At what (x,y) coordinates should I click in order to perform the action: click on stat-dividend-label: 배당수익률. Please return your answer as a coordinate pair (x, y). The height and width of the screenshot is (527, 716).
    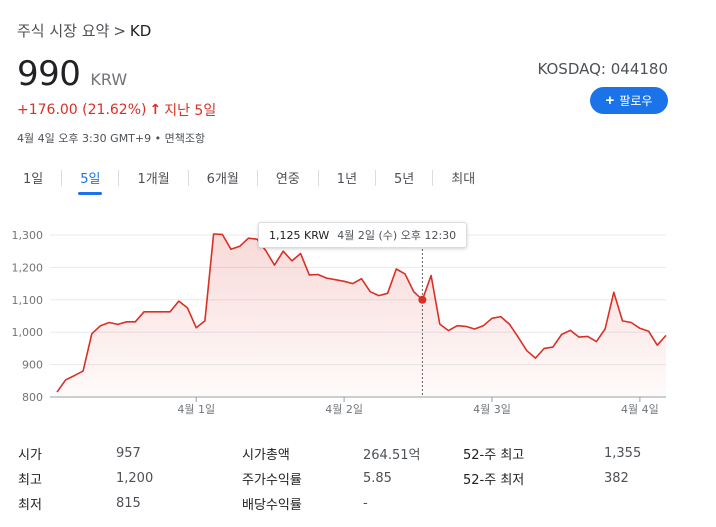
    Looking at the image, I should click on (272, 505).